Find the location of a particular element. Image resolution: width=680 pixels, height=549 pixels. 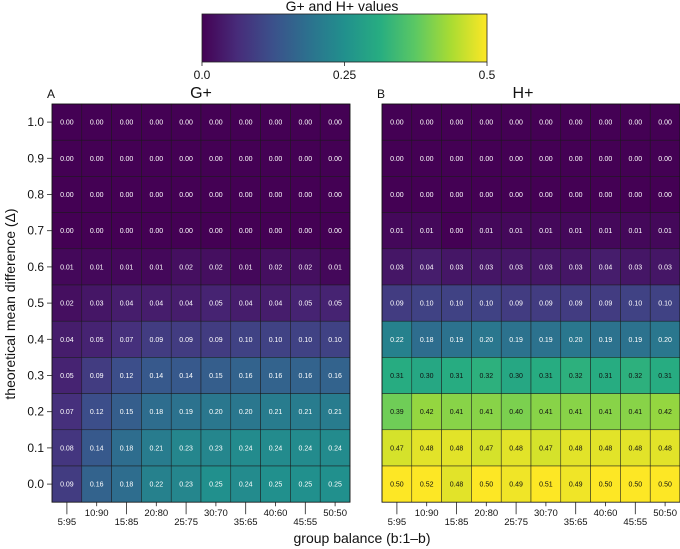

heatmap-cell-label: 0.50 is located at coordinates (486, 485).